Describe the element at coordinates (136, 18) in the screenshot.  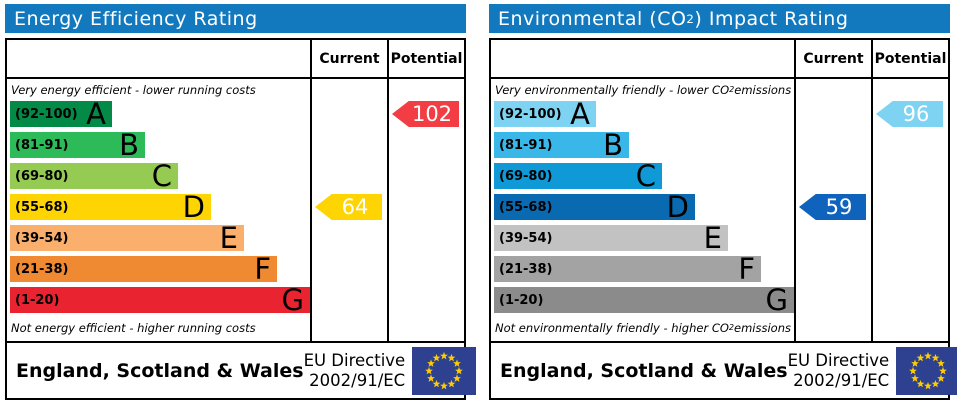
I see `title-text: Energy Efficiency Rating` at that location.